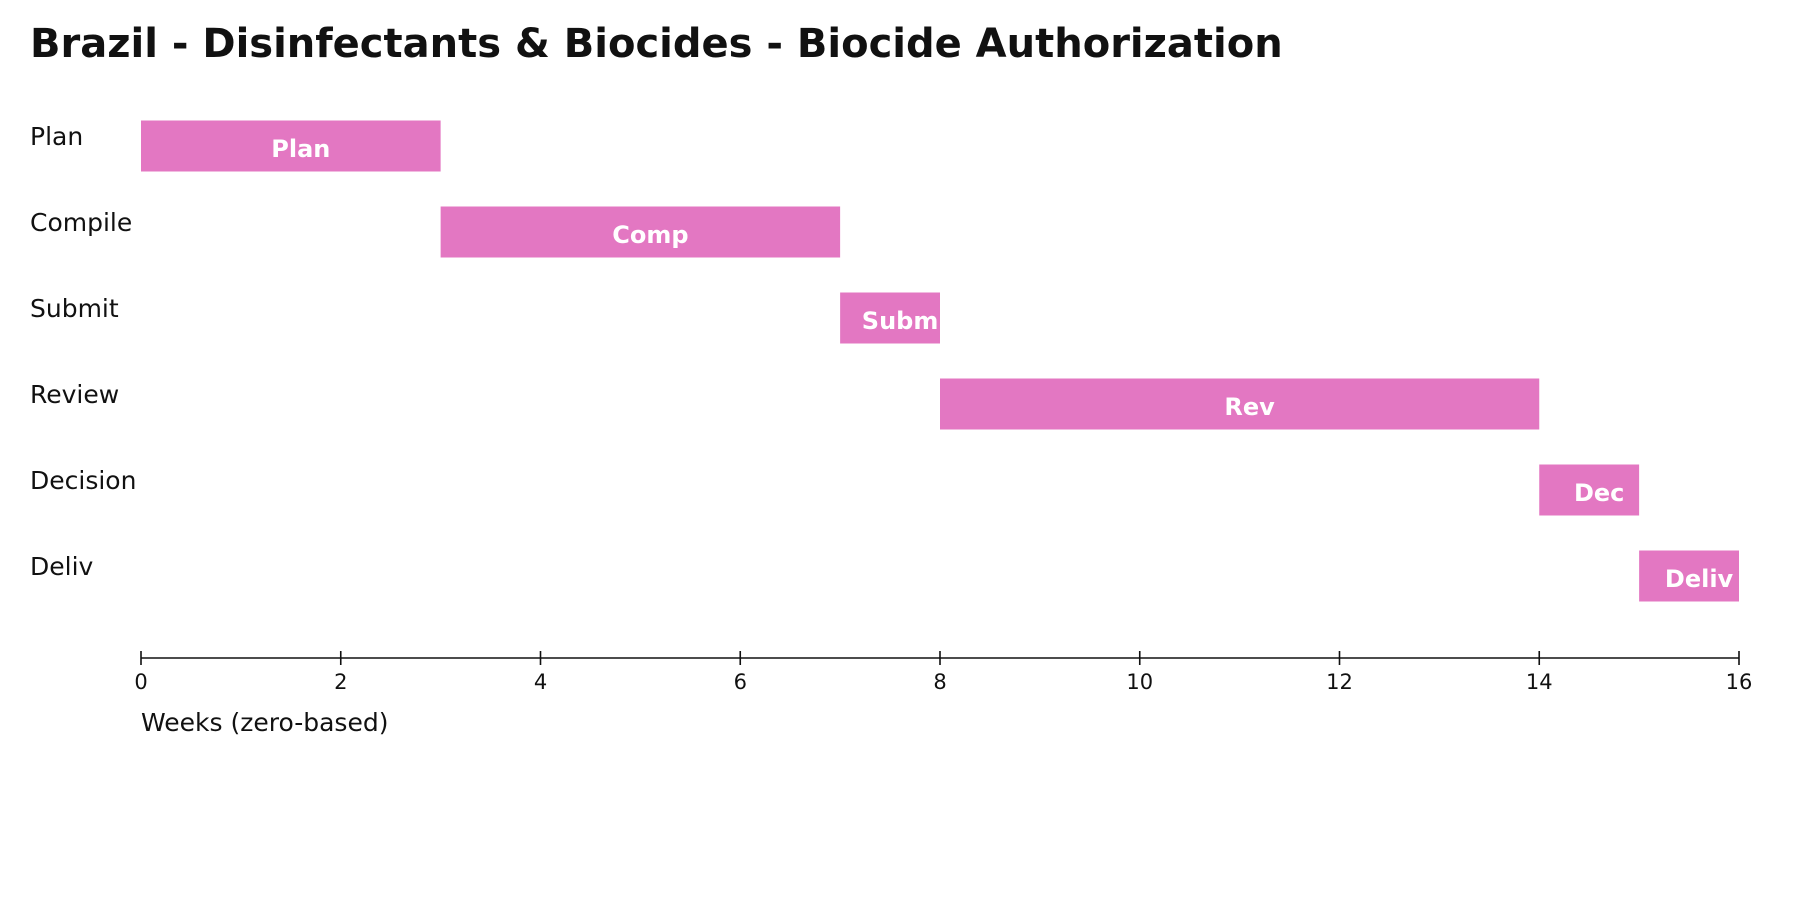 This screenshot has height=900, width=1800. I want to click on row-label: Deliv, so click(62, 566).